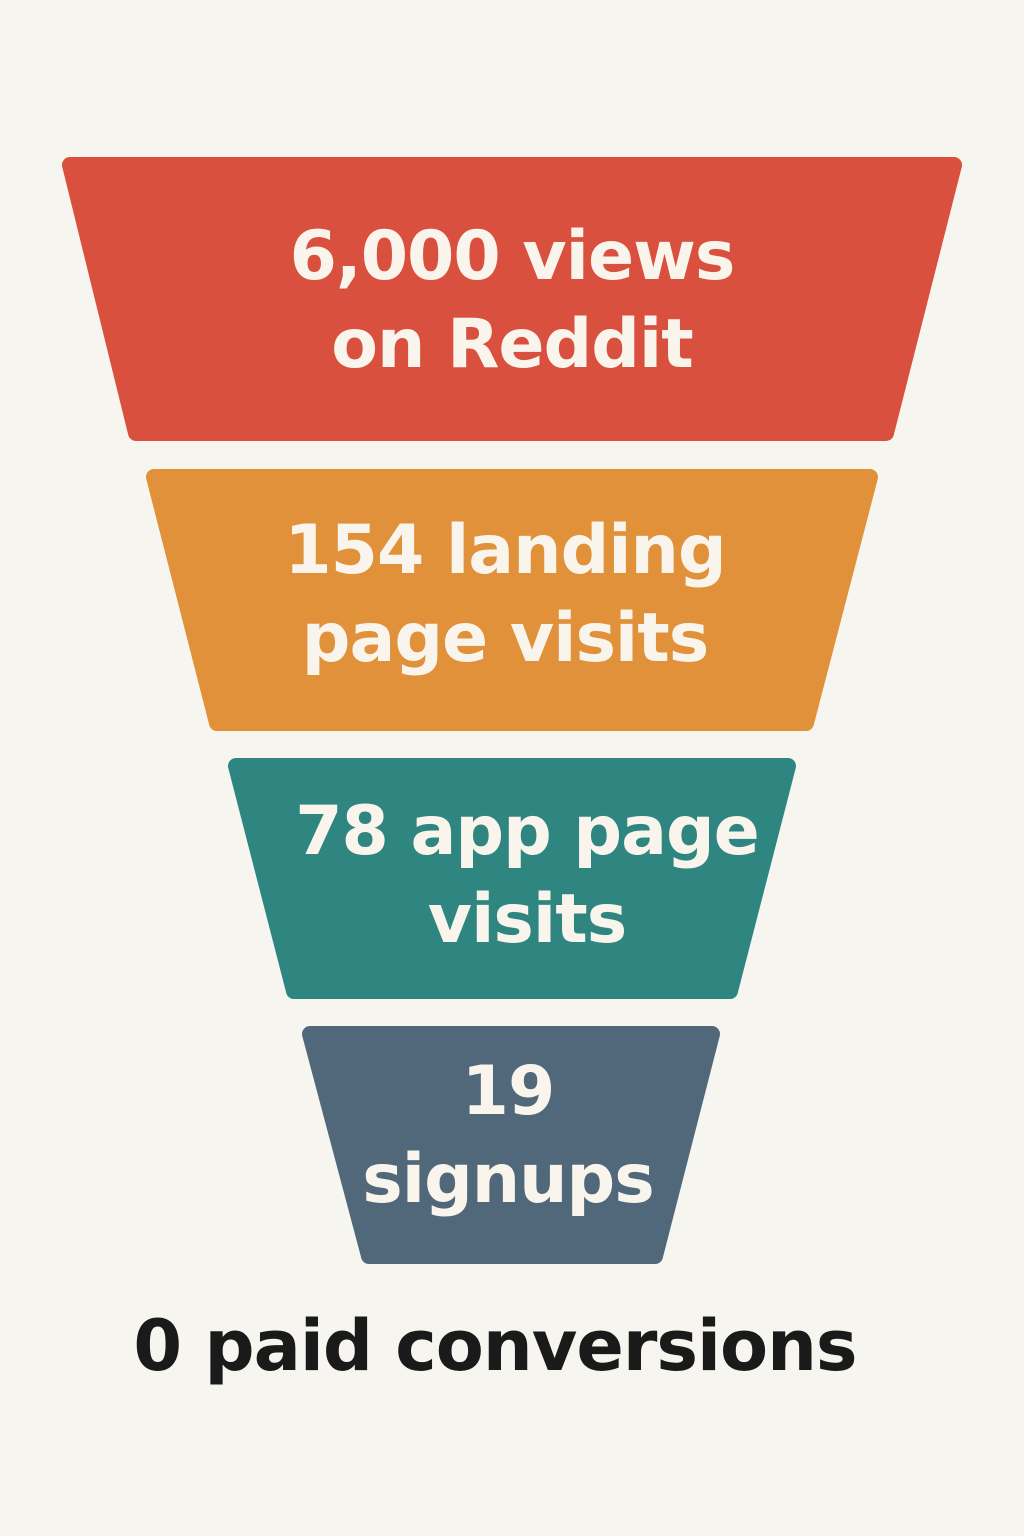 The image size is (1024, 1536). I want to click on stage-2-line-1: 154 landing, so click(505, 550).